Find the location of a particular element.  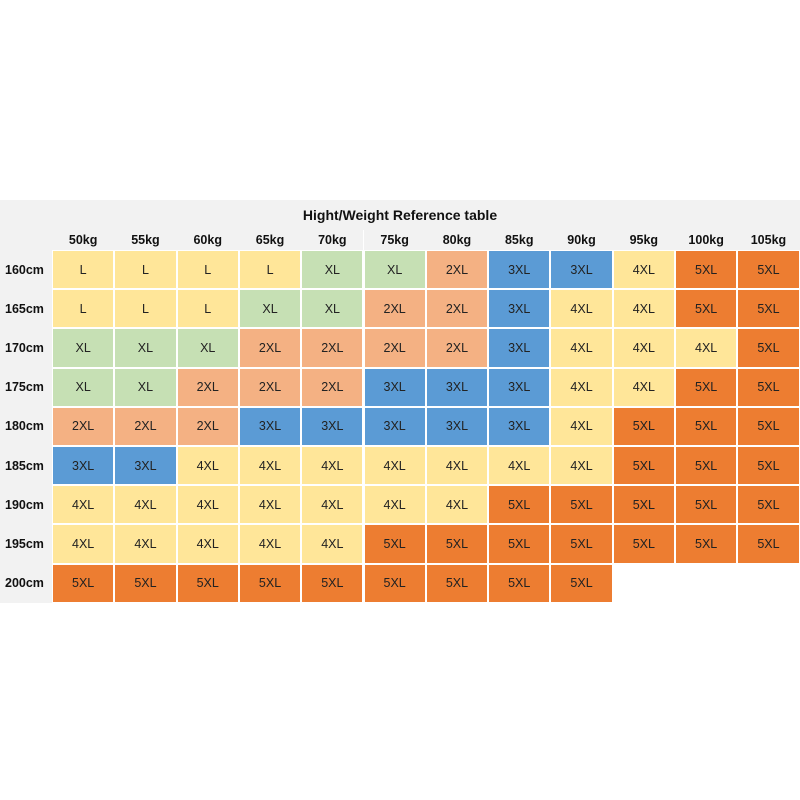

height-label: 165cm is located at coordinates (26, 309).